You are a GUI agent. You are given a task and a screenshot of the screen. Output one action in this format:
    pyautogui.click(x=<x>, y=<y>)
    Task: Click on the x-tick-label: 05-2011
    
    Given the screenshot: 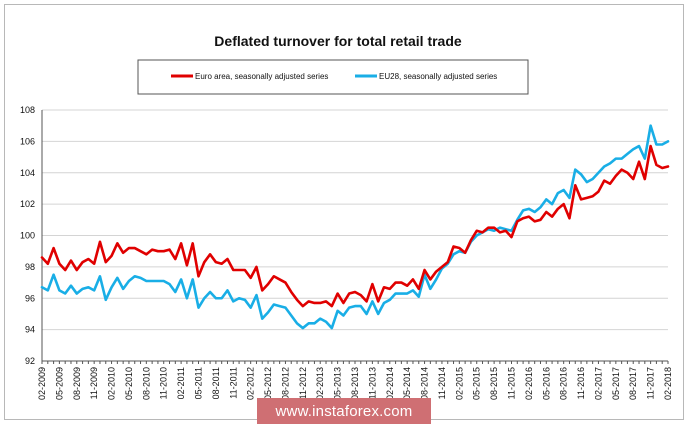 What is the action you would take?
    pyautogui.click(x=199, y=383)
    